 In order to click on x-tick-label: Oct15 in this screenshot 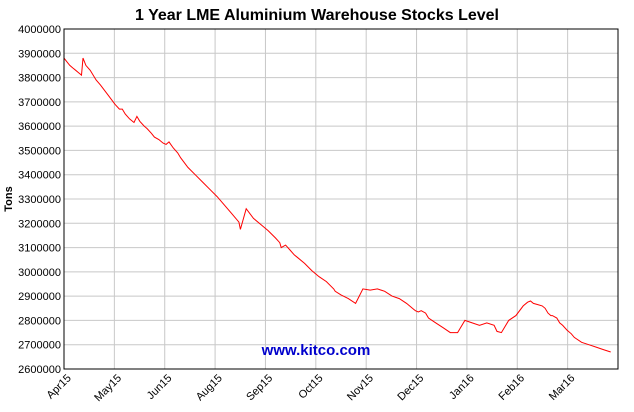, I will do `click(310, 386)`.